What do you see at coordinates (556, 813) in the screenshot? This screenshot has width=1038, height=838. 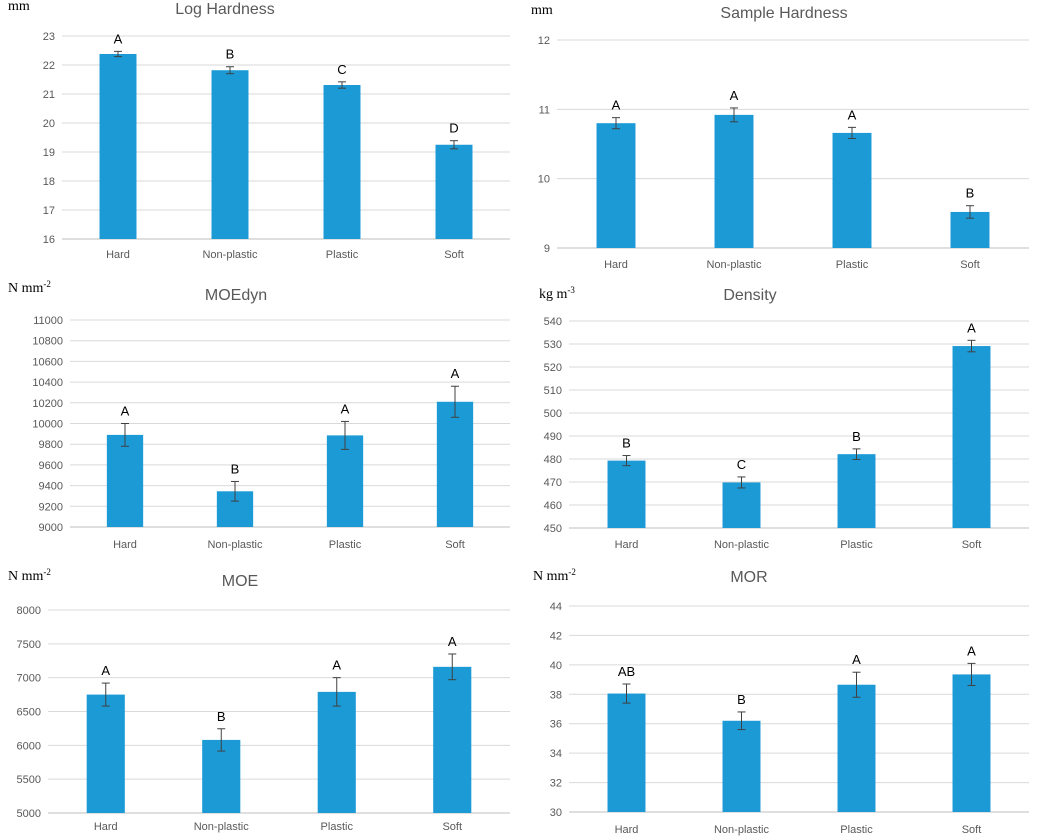 I see `mor-y-tick-label: 30` at bounding box center [556, 813].